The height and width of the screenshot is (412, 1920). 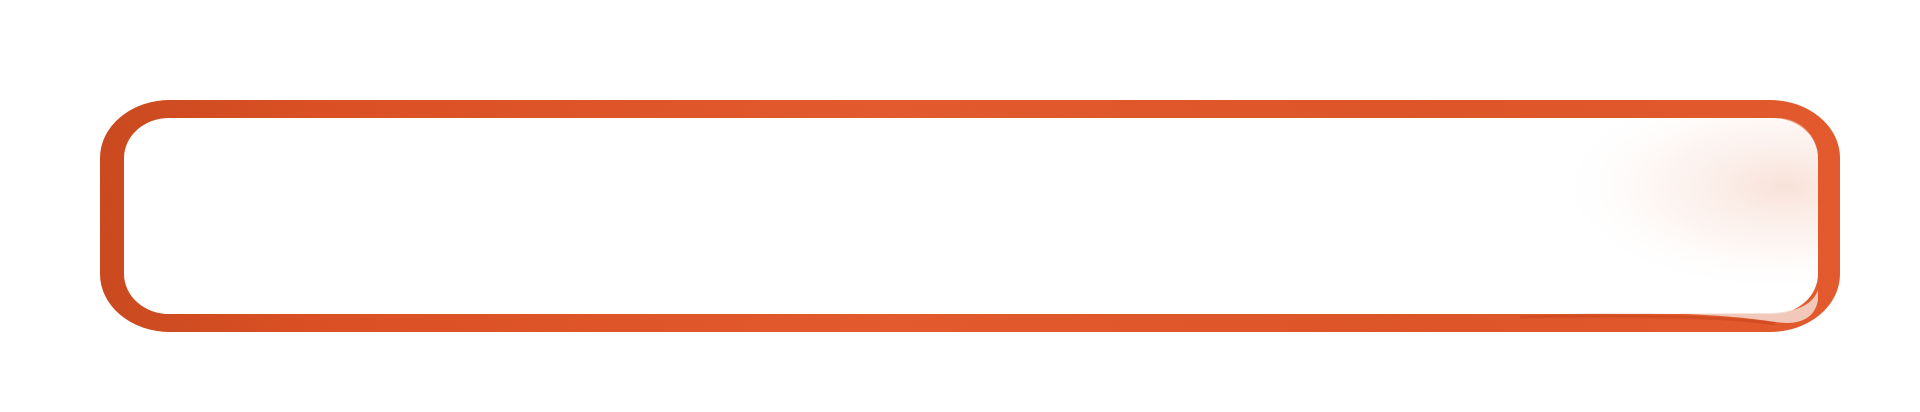 I want to click on curled-corner, so click(x=1689, y=307).